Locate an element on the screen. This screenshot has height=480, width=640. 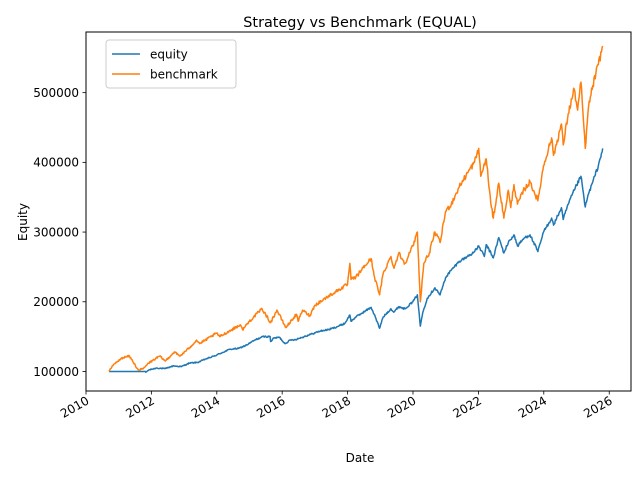
y-tick-label: 100000 is located at coordinates (56, 372).